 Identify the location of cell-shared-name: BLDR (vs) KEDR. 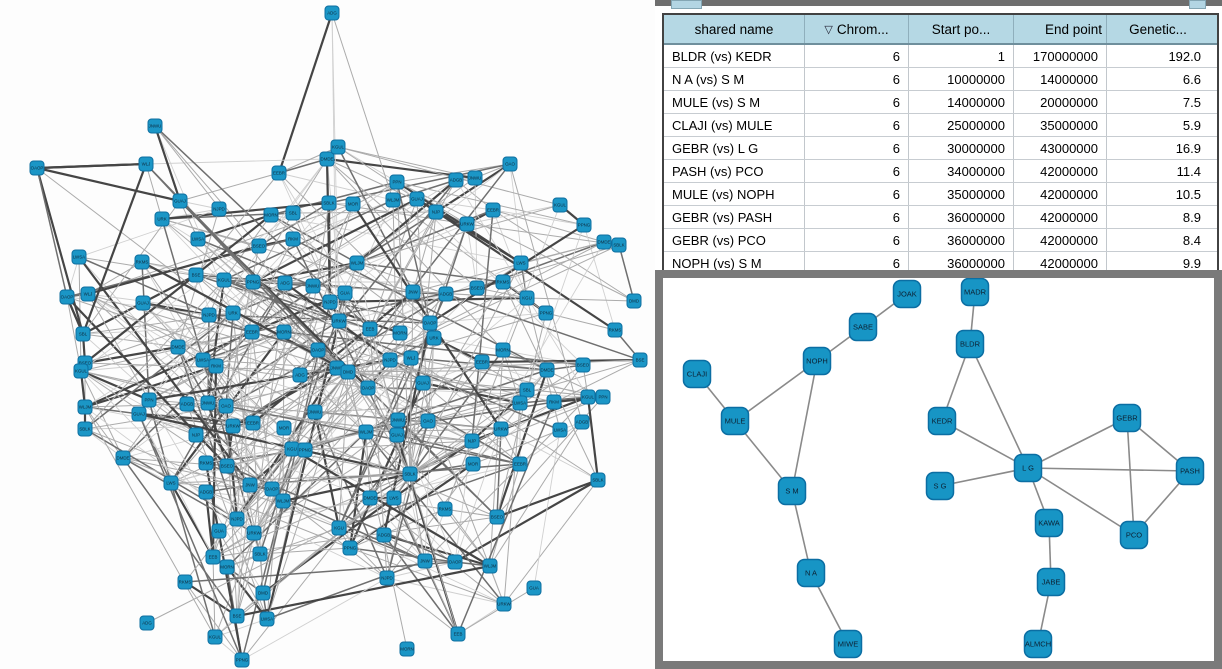
(734, 56).